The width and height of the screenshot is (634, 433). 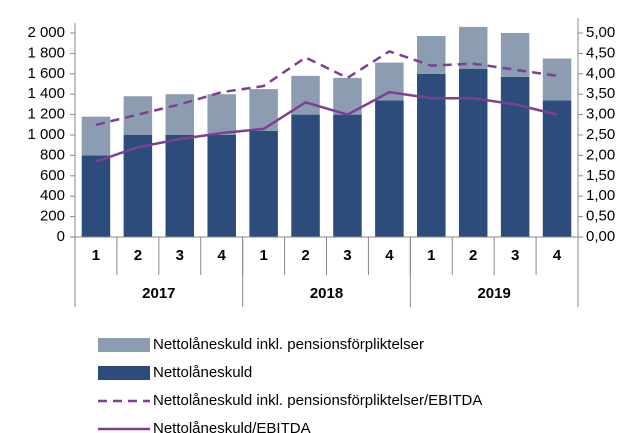 I want to click on y2-tick-label: 3,00, so click(x=600, y=114).